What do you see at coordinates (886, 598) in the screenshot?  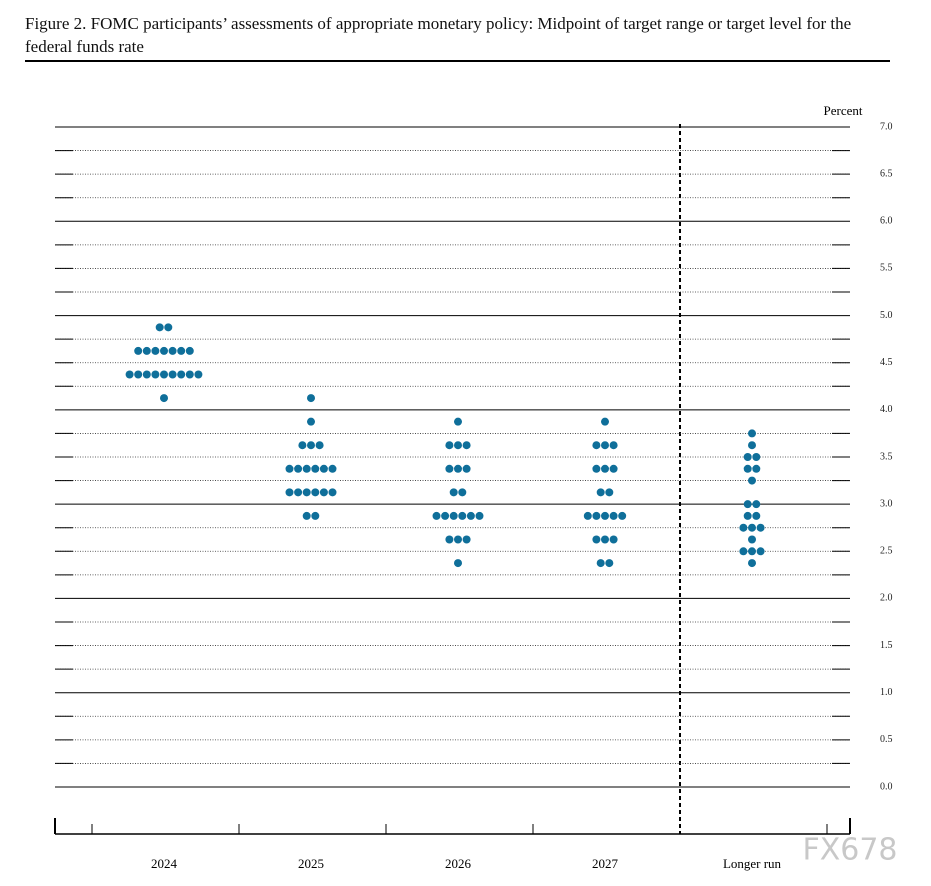 I see `y-tick-label: 2.0` at bounding box center [886, 598].